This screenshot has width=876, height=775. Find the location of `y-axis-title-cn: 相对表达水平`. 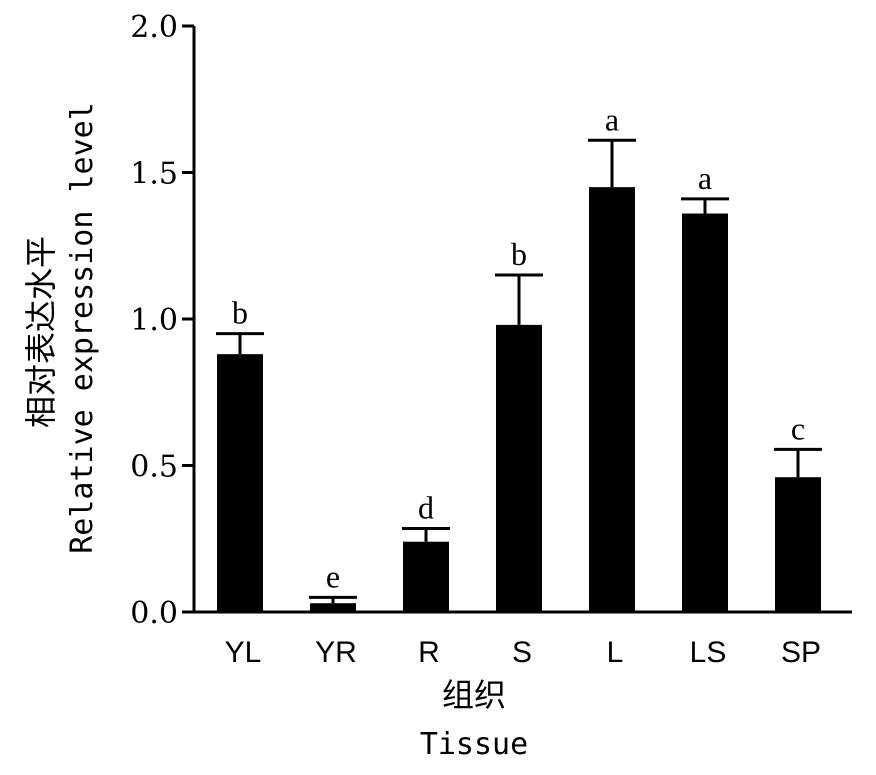

y-axis-title-cn: 相对表达水平 is located at coordinates (41, 332).